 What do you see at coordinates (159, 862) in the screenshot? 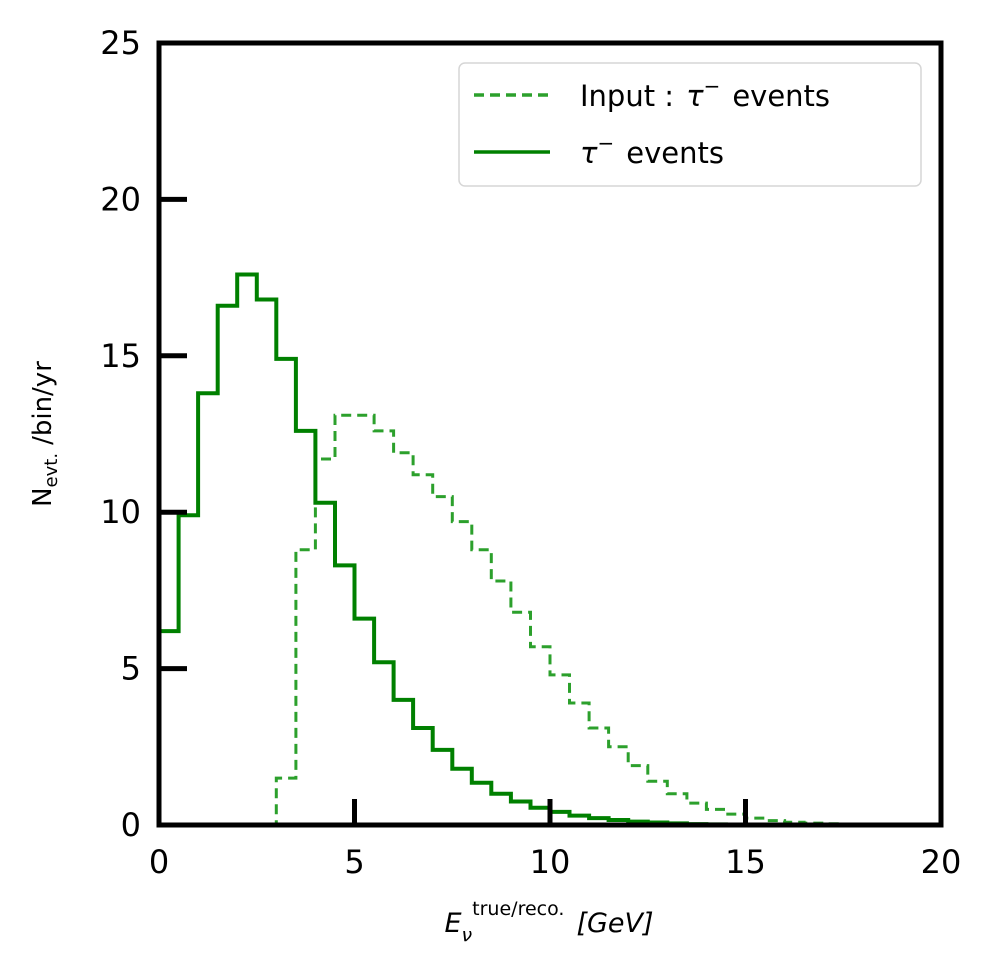
I see `x-tick-label: 0` at bounding box center [159, 862].